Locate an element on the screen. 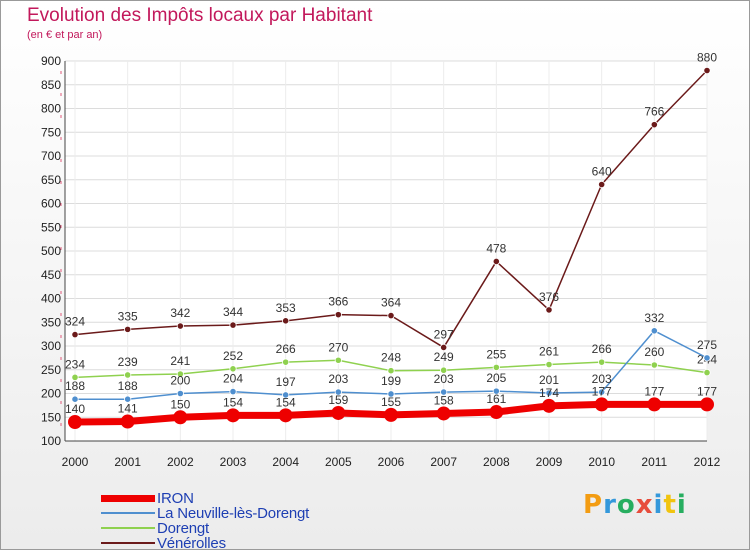 The height and width of the screenshot is (550, 750). data-label-venerolles: 880 is located at coordinates (707, 58).